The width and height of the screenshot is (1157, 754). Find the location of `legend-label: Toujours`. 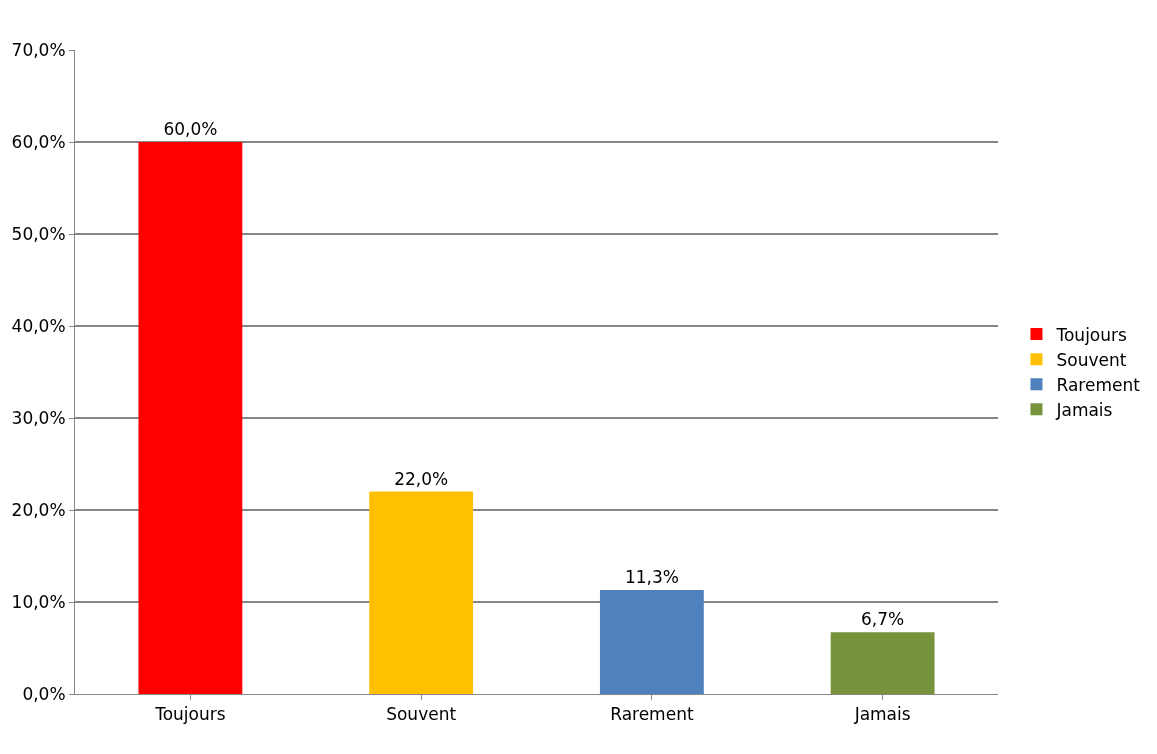

legend-label: Toujours is located at coordinates (1091, 334).